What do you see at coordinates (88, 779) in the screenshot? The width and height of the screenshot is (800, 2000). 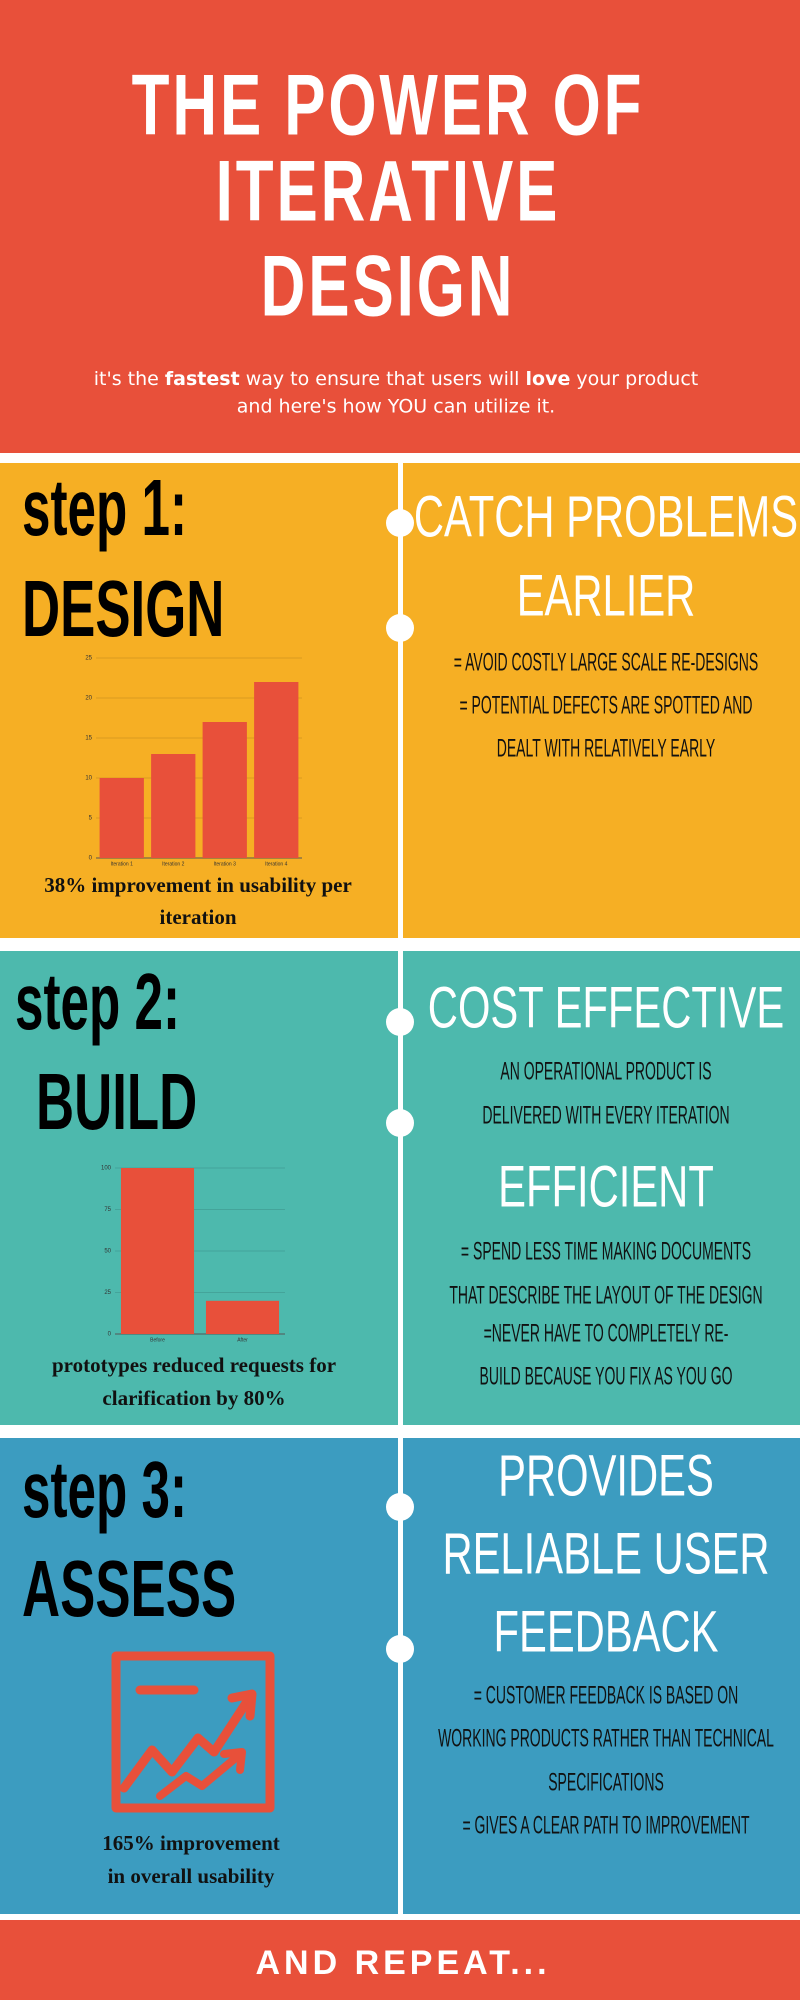 I see `y-tick-label: 10` at bounding box center [88, 779].